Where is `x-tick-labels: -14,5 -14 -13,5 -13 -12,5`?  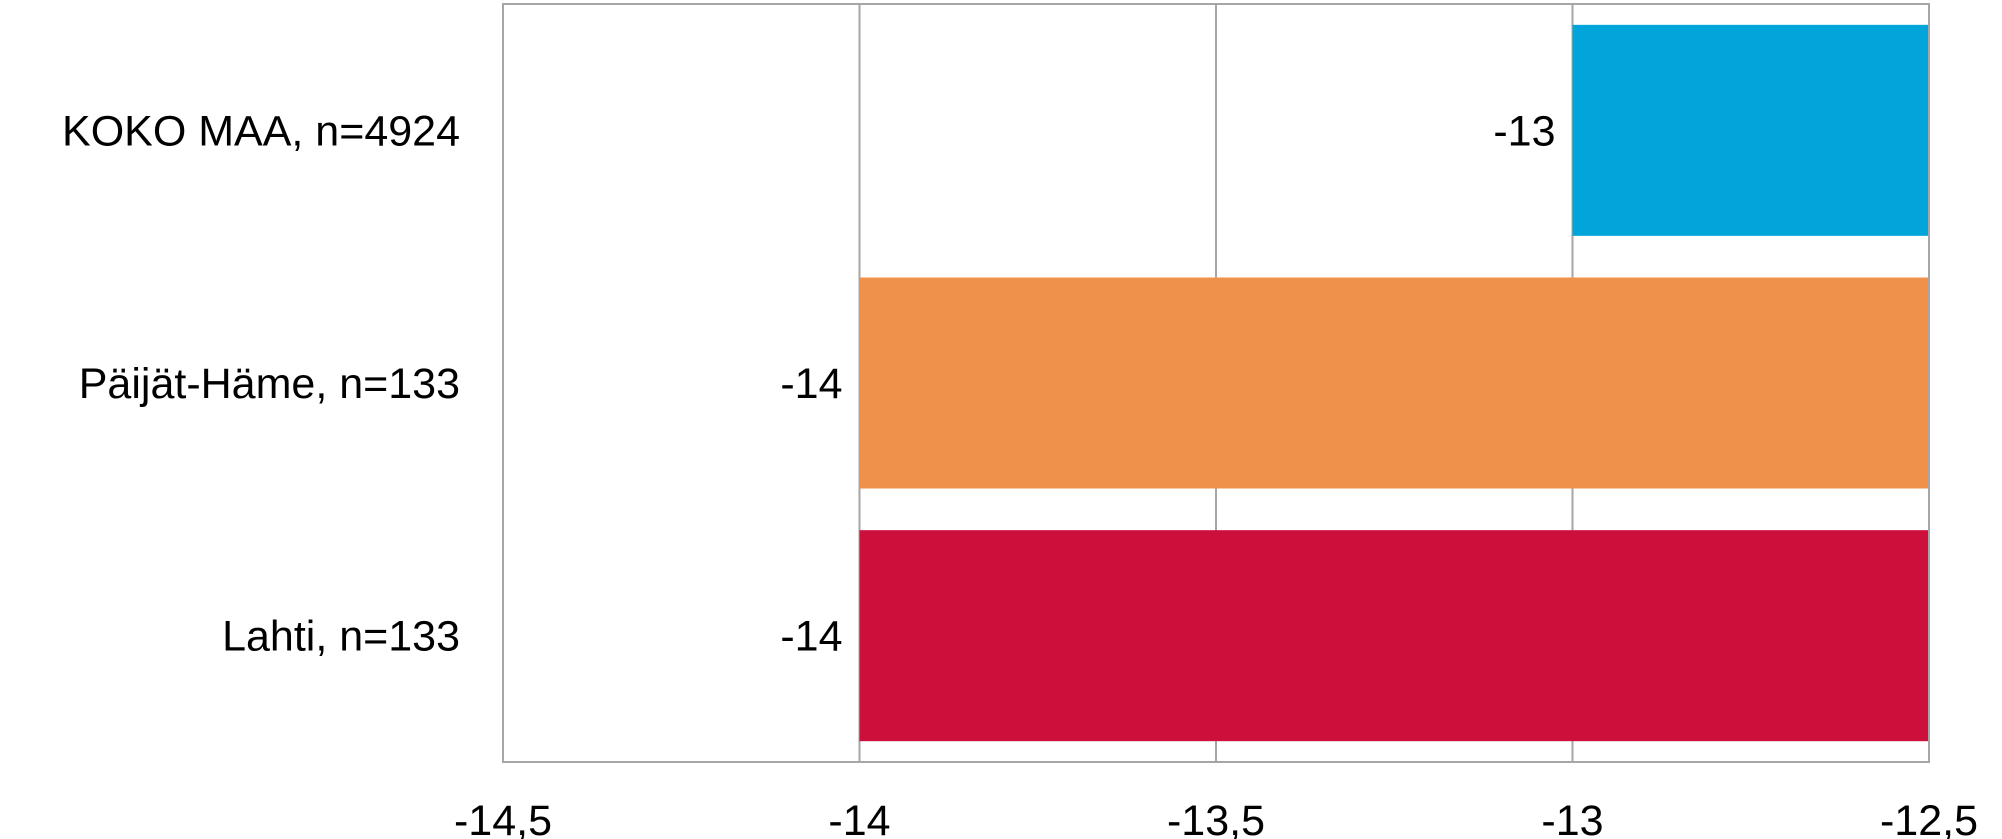
x-tick-labels: -14,5 -14 -13,5 -13 -12,5 is located at coordinates (1216, 818).